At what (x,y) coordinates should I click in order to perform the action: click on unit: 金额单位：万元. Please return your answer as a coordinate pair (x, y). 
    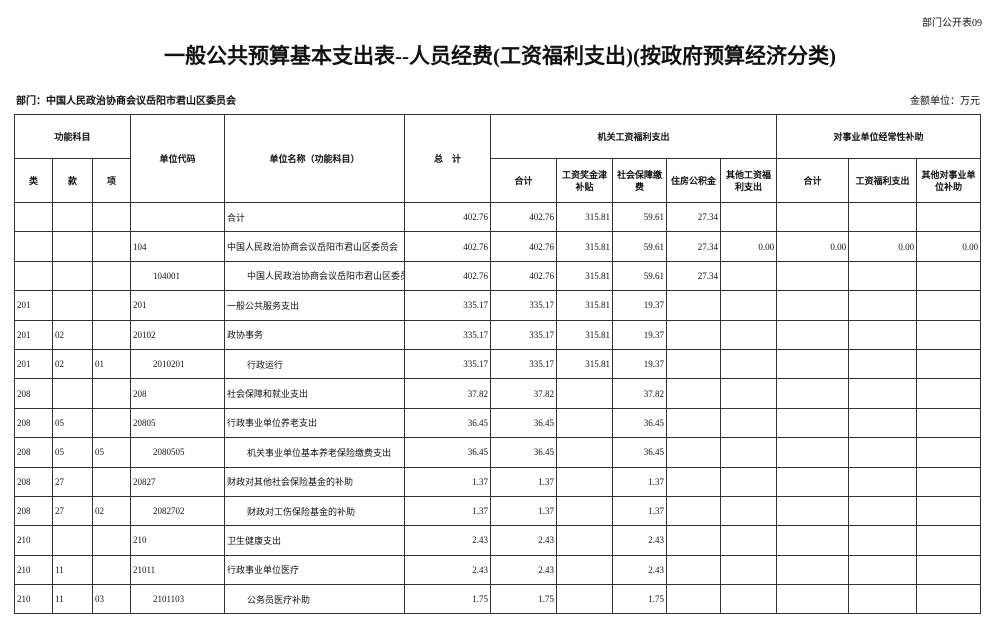
    Looking at the image, I should click on (945, 101).